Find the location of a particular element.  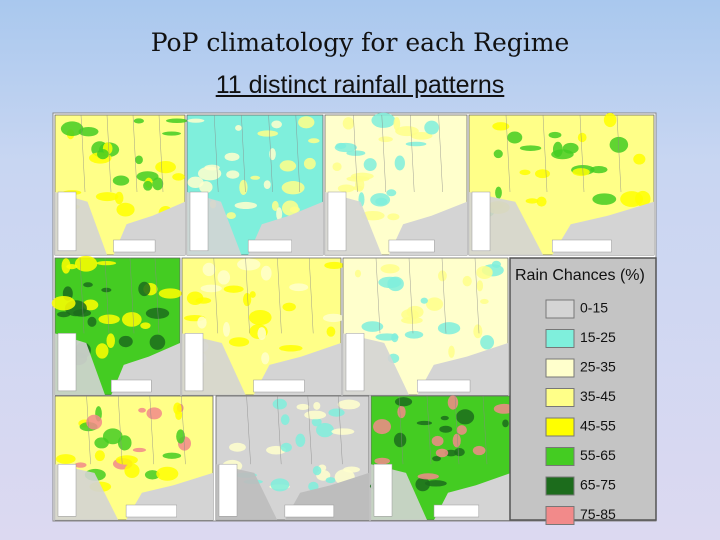

legend-label: 15-25 is located at coordinates (598, 337).